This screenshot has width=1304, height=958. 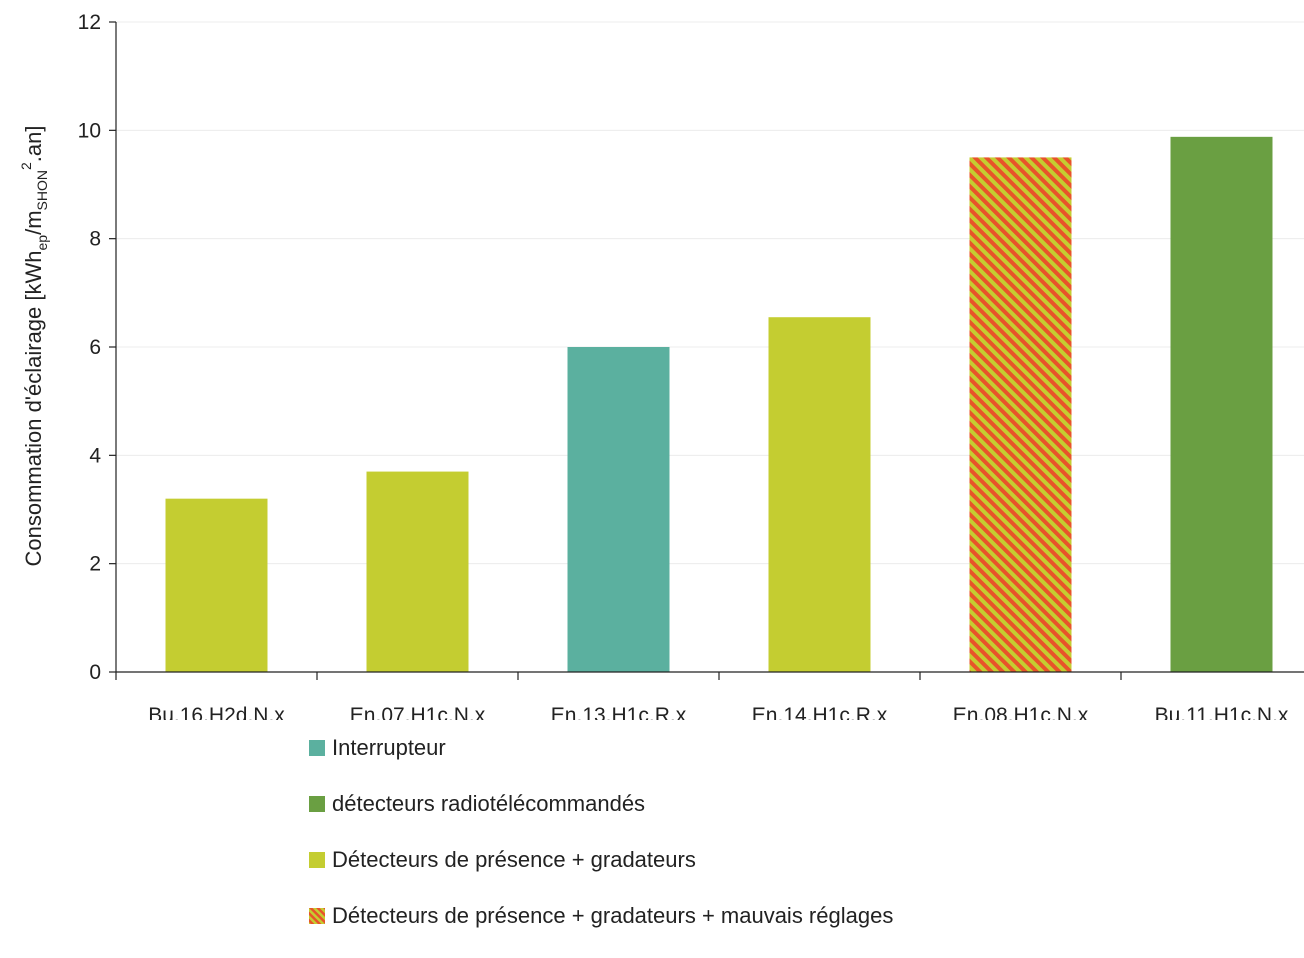 What do you see at coordinates (514, 859) in the screenshot?
I see `legend-label: Détecteurs de présence + gradateurs` at bounding box center [514, 859].